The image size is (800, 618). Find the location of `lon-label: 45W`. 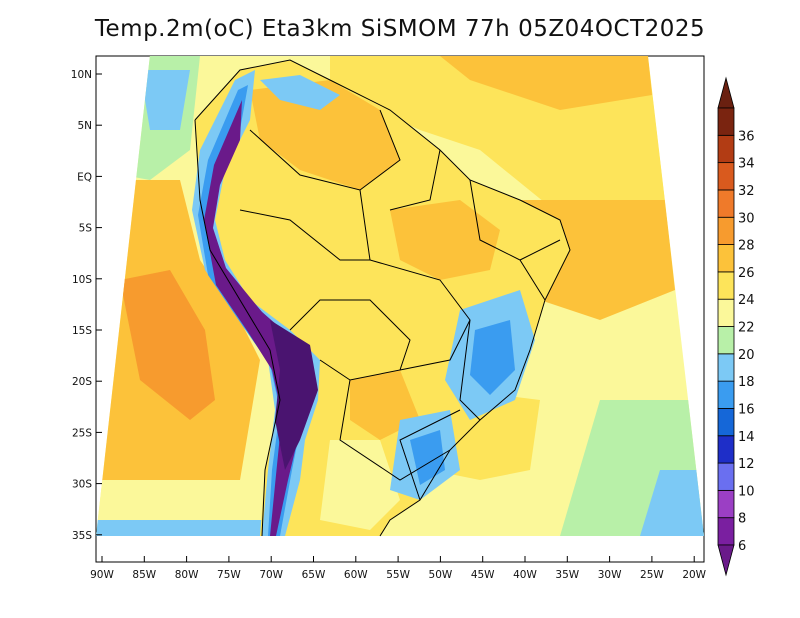

lon-label: 45W is located at coordinates (483, 575).